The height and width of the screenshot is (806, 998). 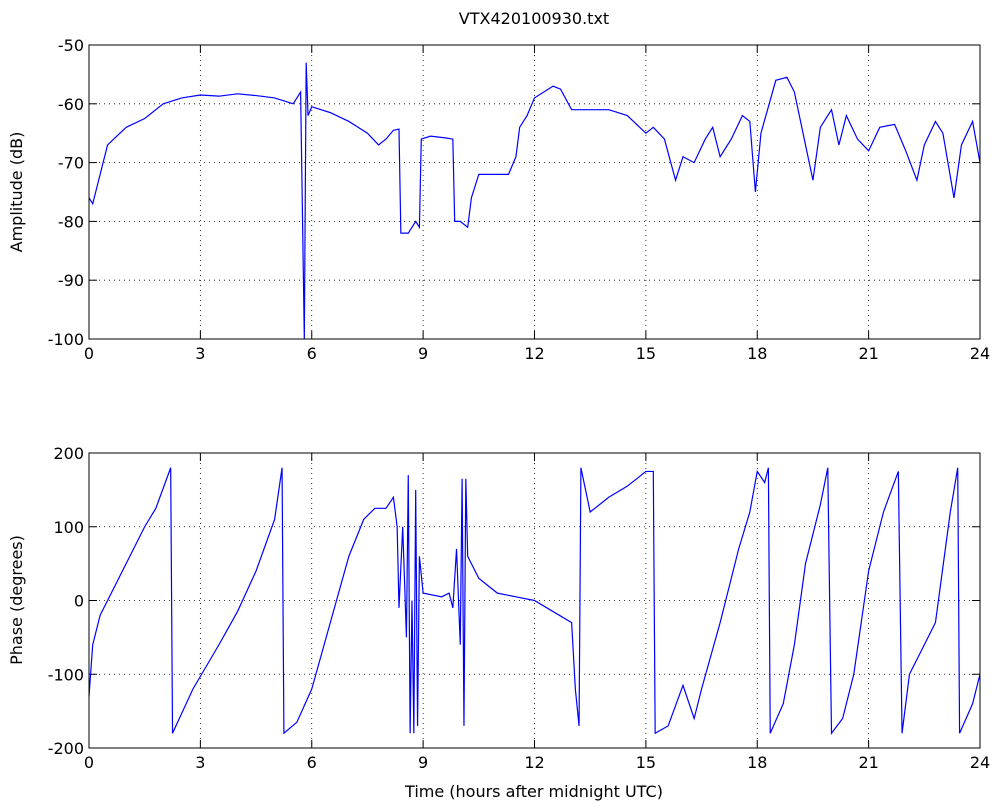 What do you see at coordinates (71, 104) in the screenshot?
I see `y-tick-label: -60` at bounding box center [71, 104].